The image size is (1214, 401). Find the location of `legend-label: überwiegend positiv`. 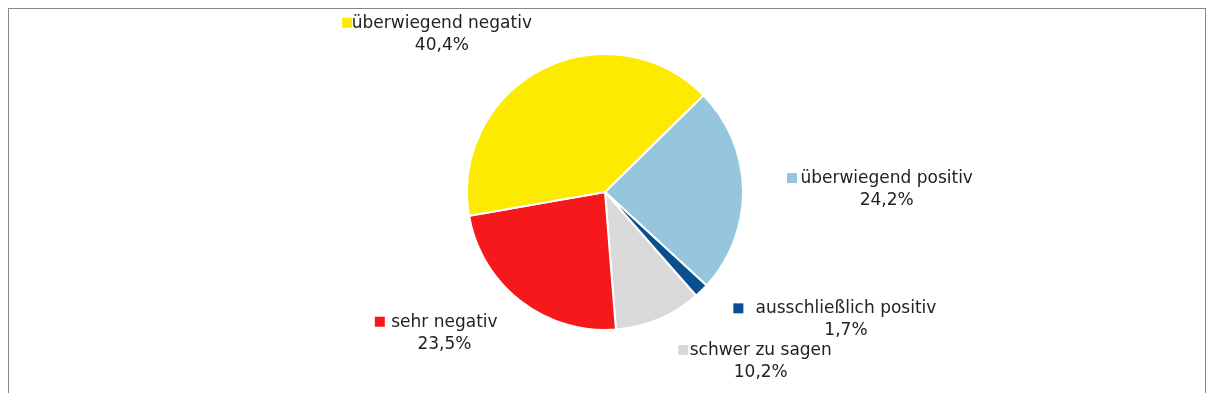

legend-label: überwiegend positiv is located at coordinates (886, 177).